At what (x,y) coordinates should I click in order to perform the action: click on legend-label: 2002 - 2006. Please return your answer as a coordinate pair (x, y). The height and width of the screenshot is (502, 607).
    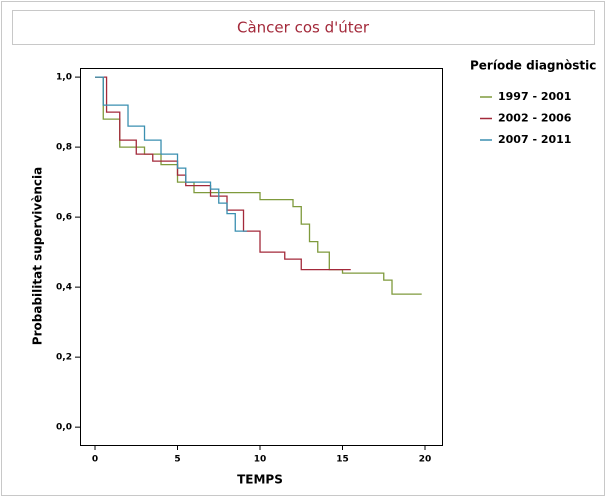
    Looking at the image, I should click on (535, 118).